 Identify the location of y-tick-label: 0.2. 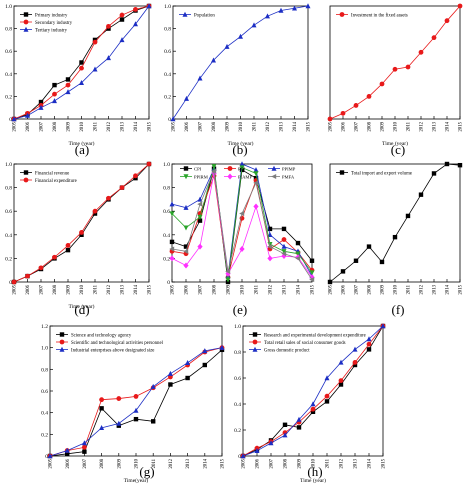
(167, 97).